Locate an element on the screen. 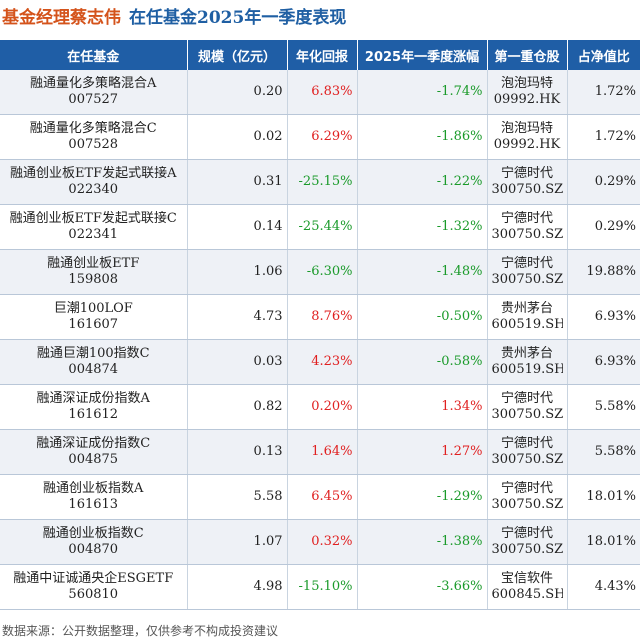 The image size is (640, 640). q1-change-cell: -1.32% is located at coordinates (422, 227).